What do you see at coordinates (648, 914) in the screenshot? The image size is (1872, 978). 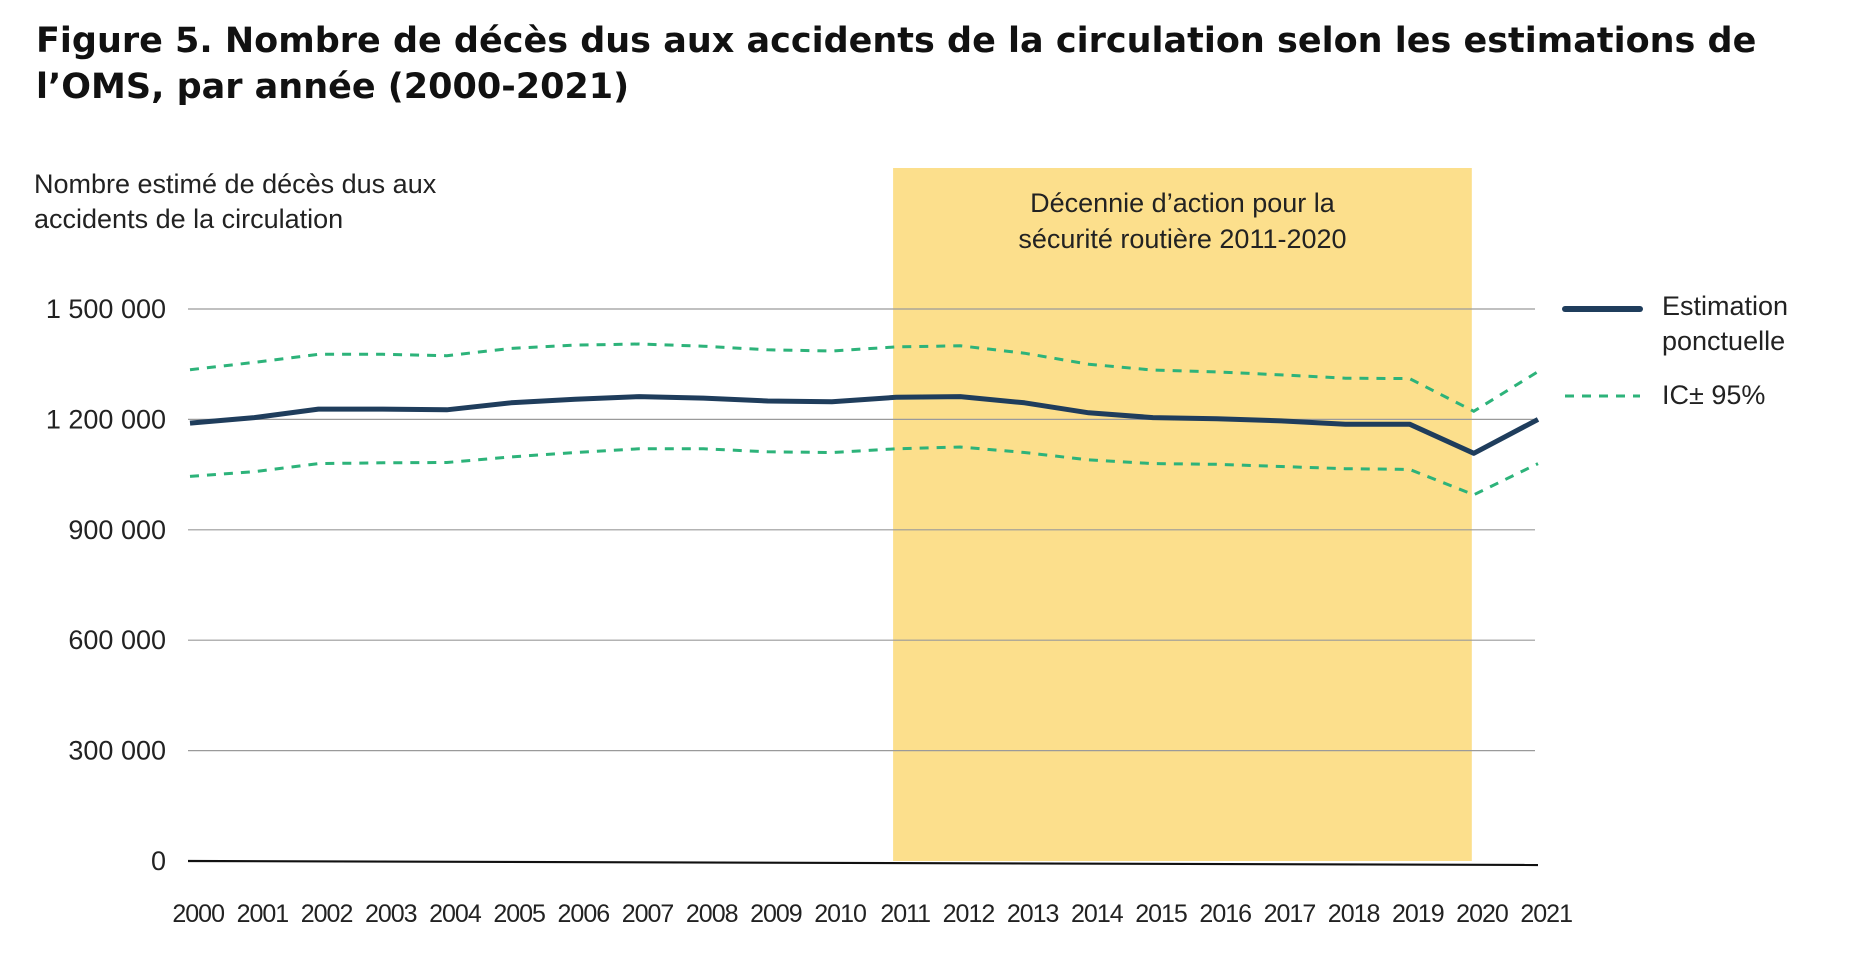 I see `x-tick-label: 2007` at bounding box center [648, 914].